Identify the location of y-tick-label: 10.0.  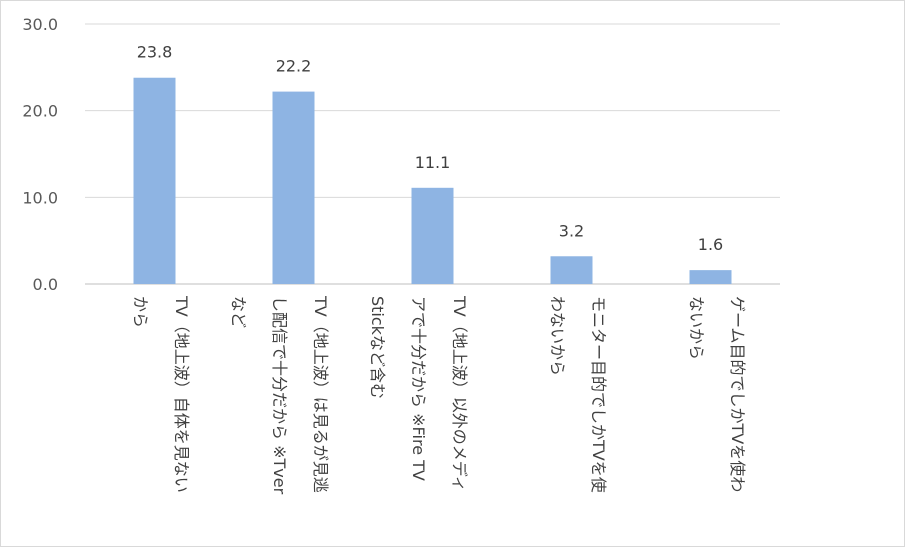
(40, 197).